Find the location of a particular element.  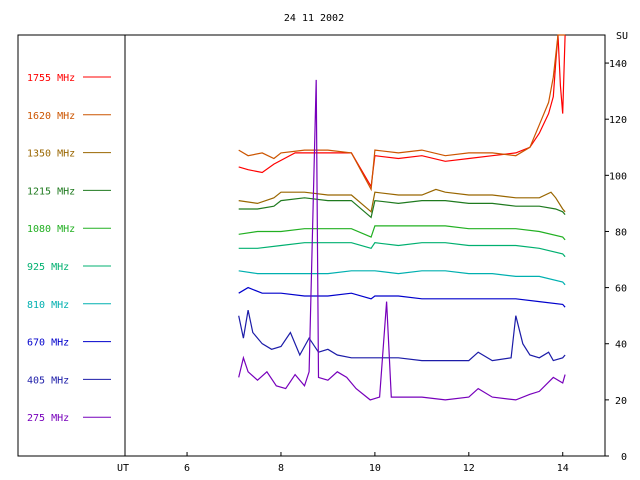

x-tick-label: 6 is located at coordinates (187, 468).